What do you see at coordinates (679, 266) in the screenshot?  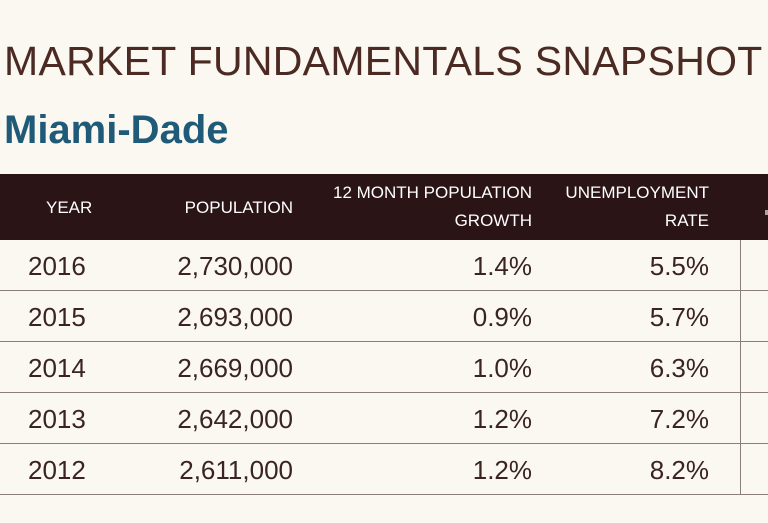 I see `cell-unemployment: 5.5%` at bounding box center [679, 266].